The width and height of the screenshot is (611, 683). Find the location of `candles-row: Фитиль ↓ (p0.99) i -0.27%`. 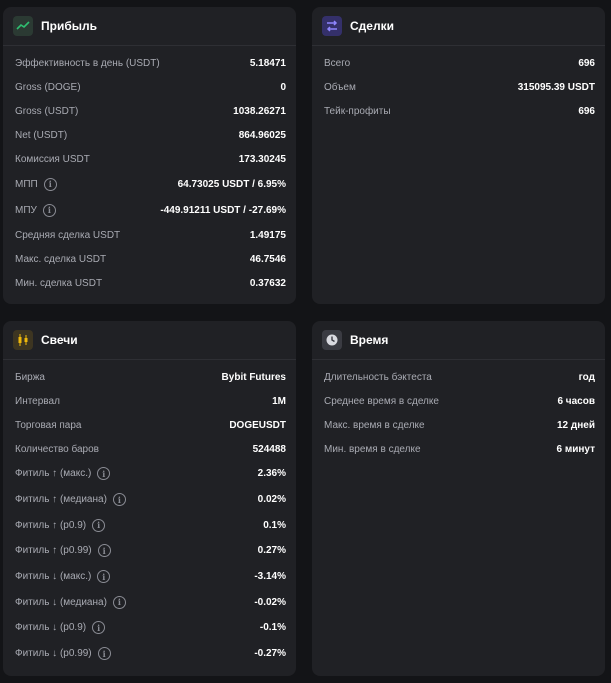

candles-row: Фитиль ↓ (p0.99) i -0.27% is located at coordinates (149, 654).